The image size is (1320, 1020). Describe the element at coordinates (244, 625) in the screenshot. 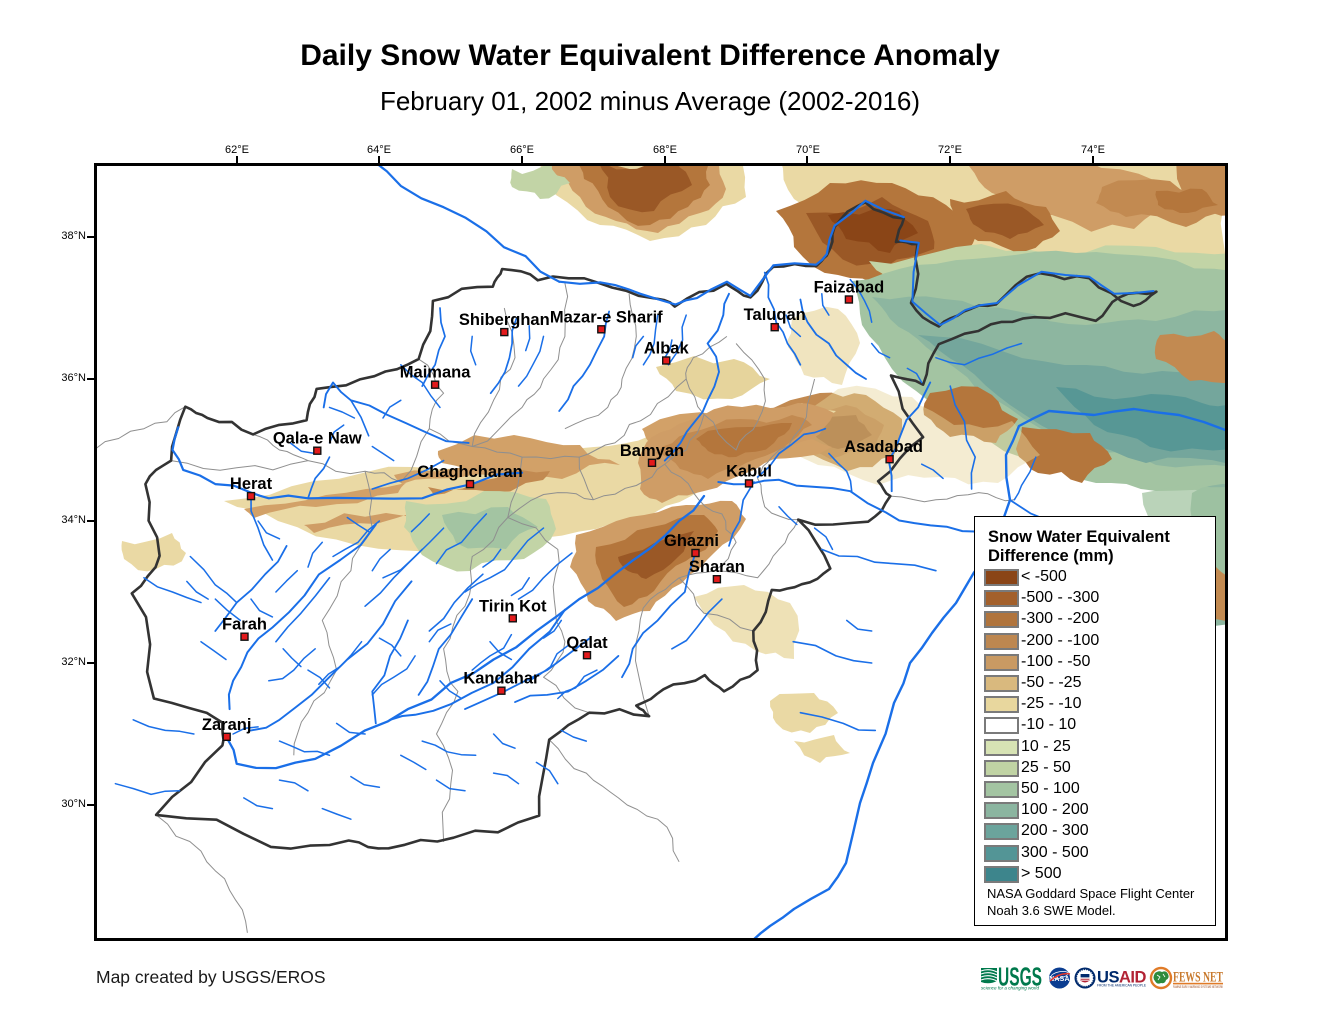

I see `svg-text: Farah` at that location.